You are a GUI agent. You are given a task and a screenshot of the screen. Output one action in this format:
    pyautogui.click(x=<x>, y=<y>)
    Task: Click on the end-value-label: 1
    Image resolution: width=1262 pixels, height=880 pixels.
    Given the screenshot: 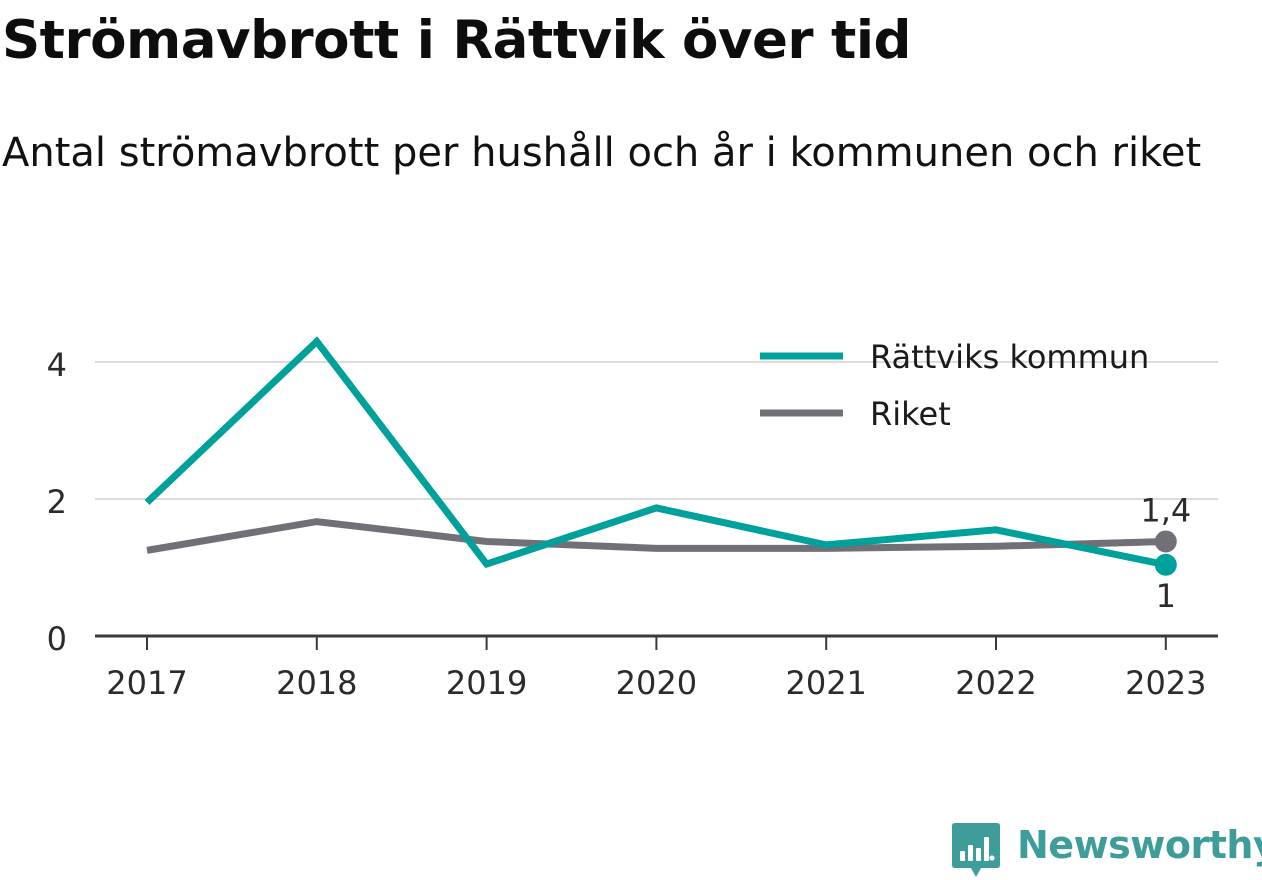 What is the action you would take?
    pyautogui.click(x=1166, y=596)
    